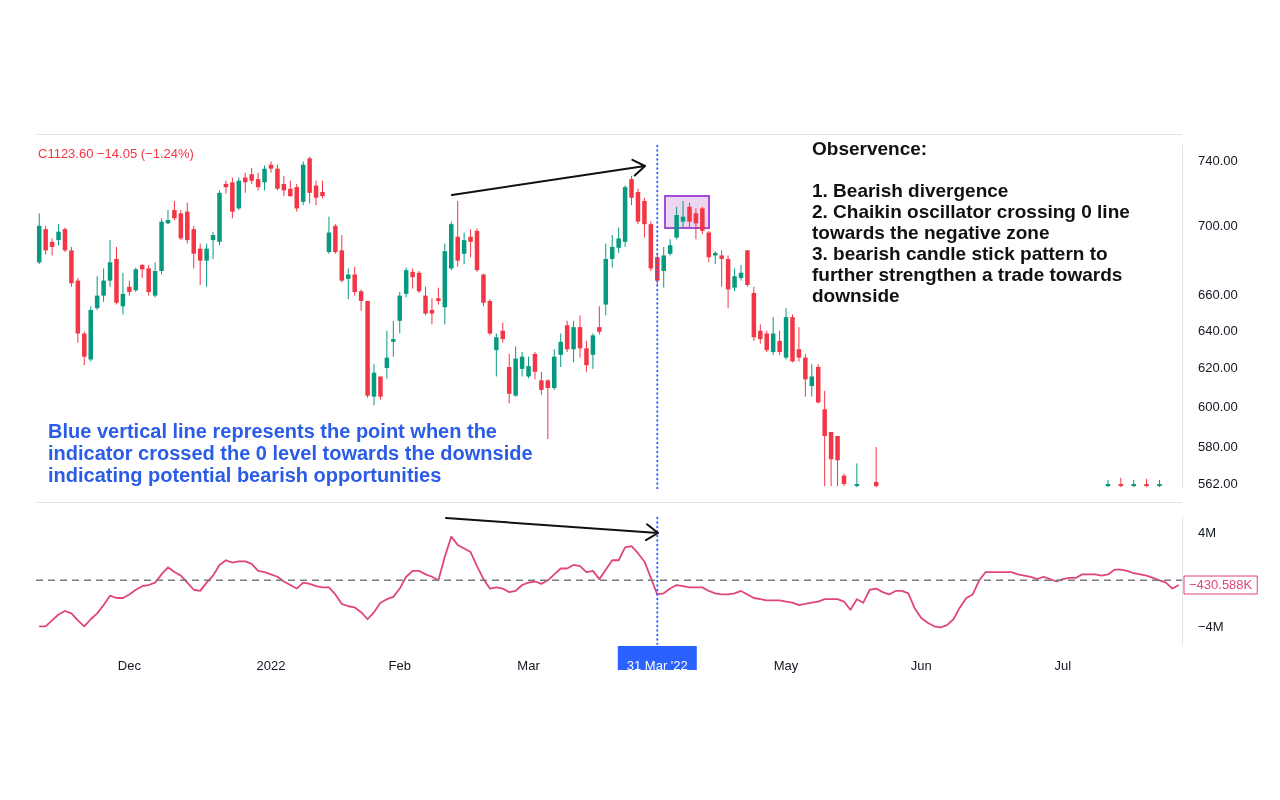 The width and height of the screenshot is (1280, 800). I want to click on x-tick-label: May, so click(786, 666).